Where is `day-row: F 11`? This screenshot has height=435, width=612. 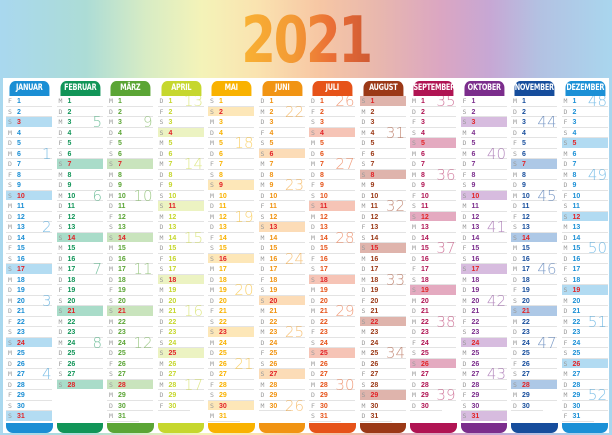 day-row: F 11 is located at coordinates (281, 206).